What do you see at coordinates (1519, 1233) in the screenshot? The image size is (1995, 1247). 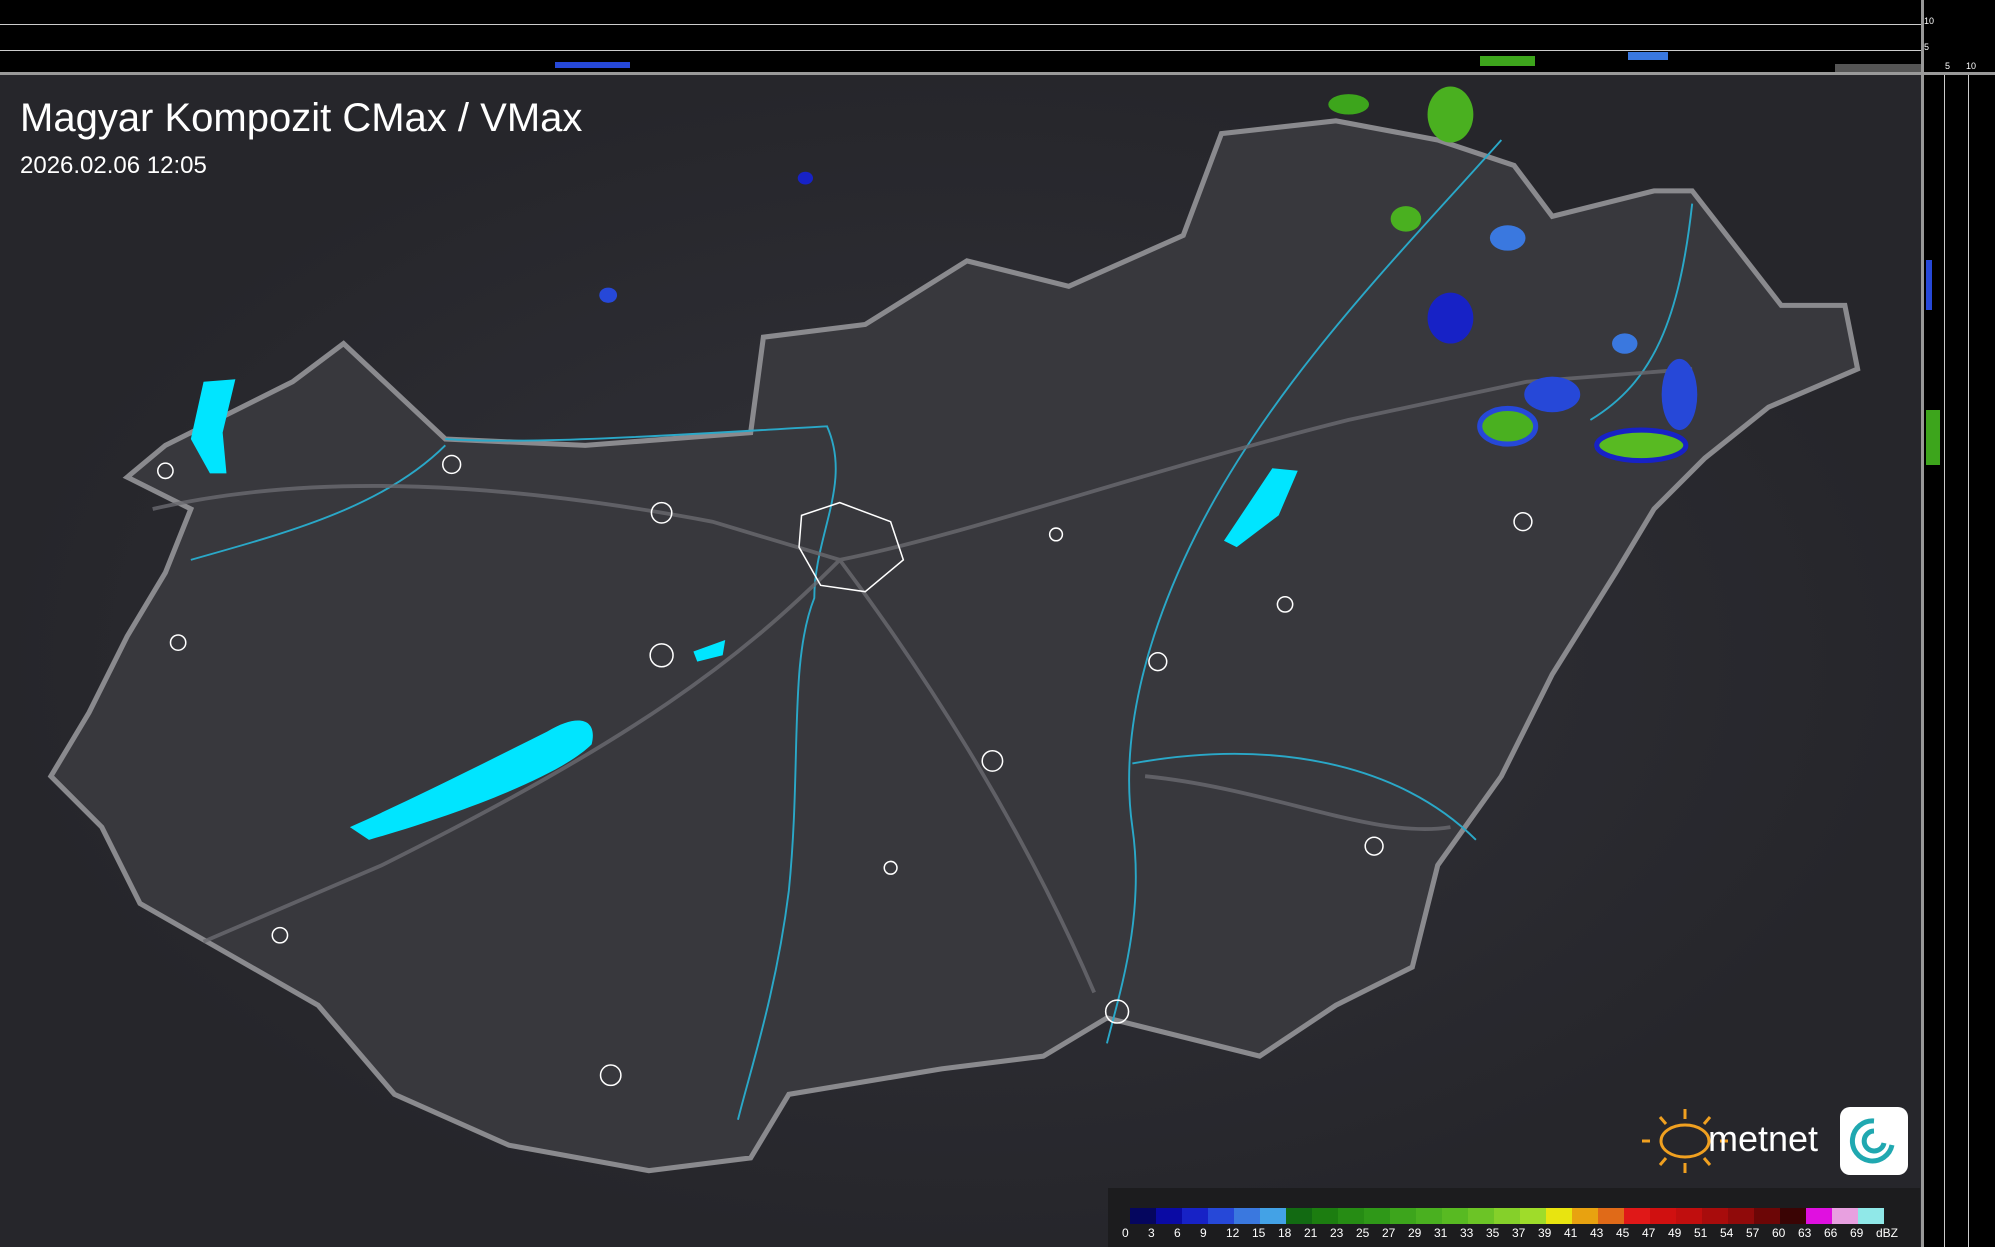 I see `legend-label: 37` at bounding box center [1519, 1233].